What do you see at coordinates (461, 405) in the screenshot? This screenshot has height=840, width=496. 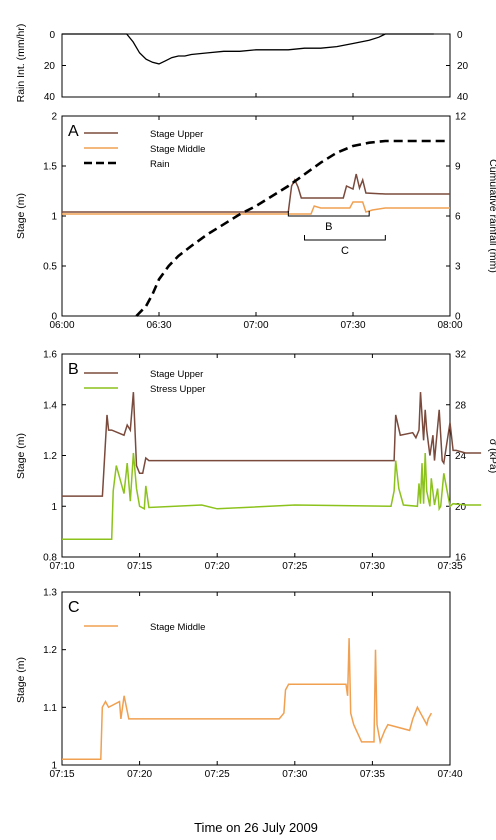 I see `panel-b-y2-ticklabel-3: 28` at bounding box center [461, 405].